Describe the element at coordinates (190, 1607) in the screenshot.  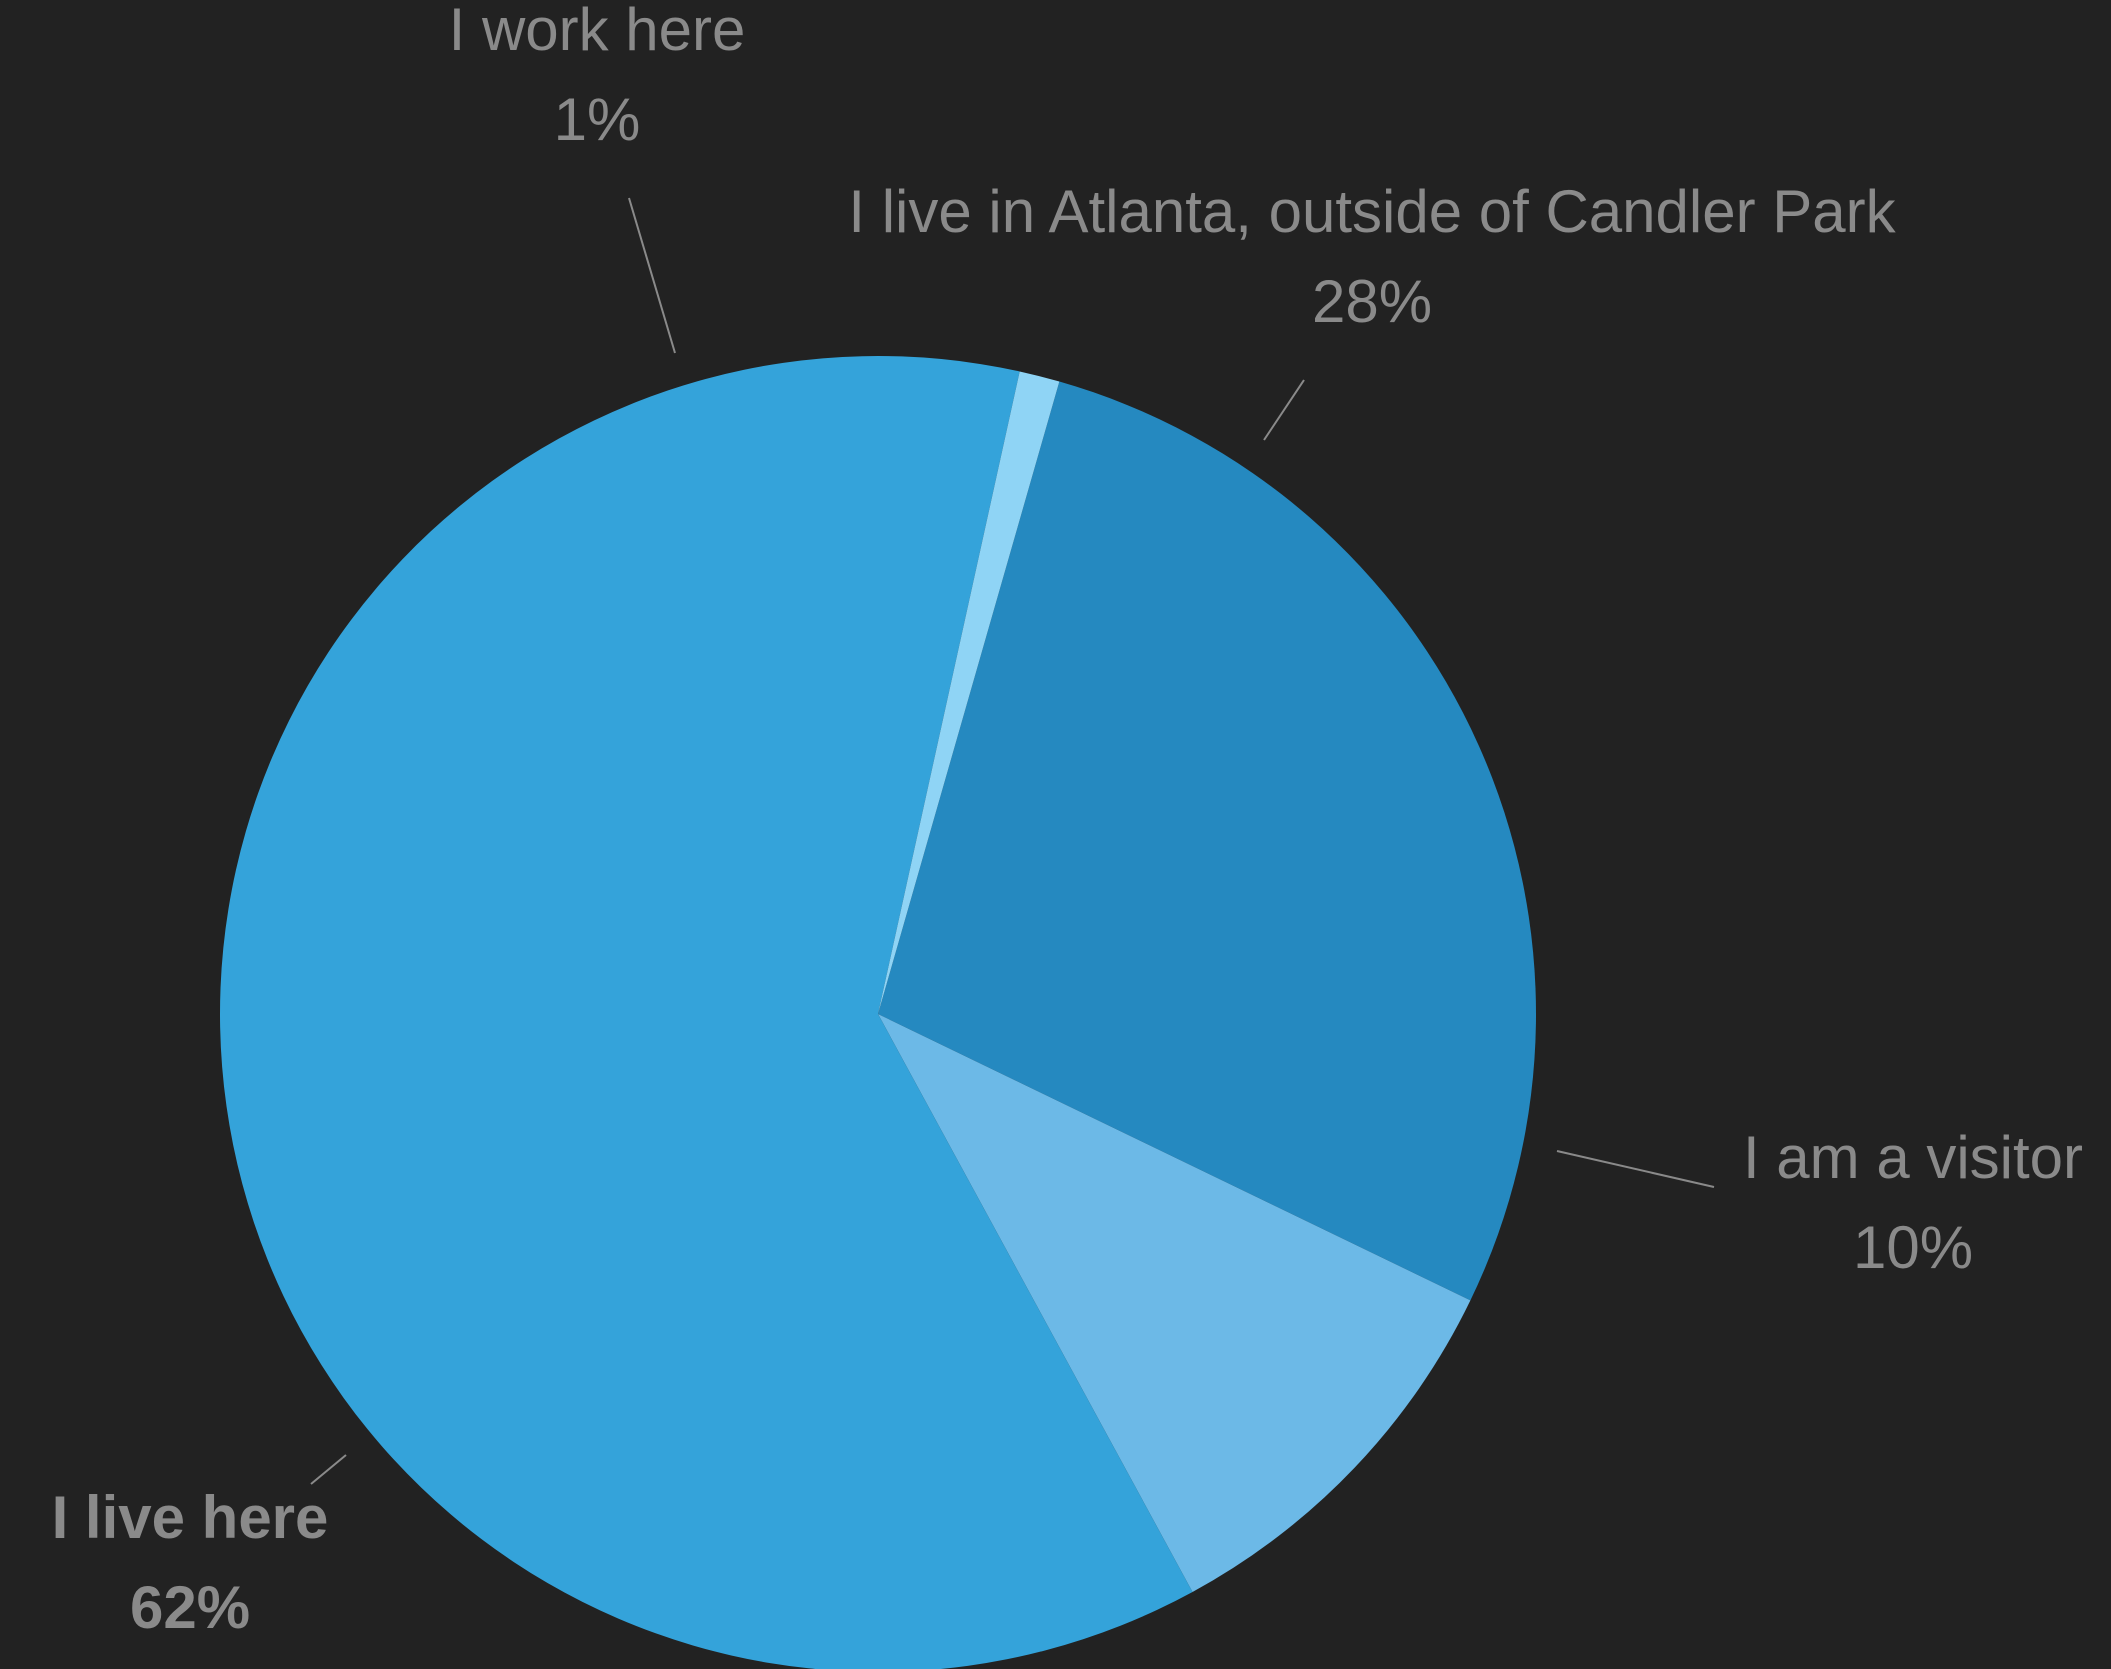
I see `slice-percent-label: 62%` at that location.